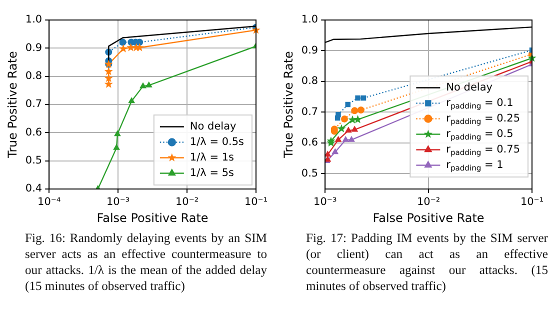  Describe the element at coordinates (49, 202) in the screenshot. I see `x-tick-label: 10⁻⁴` at that location.